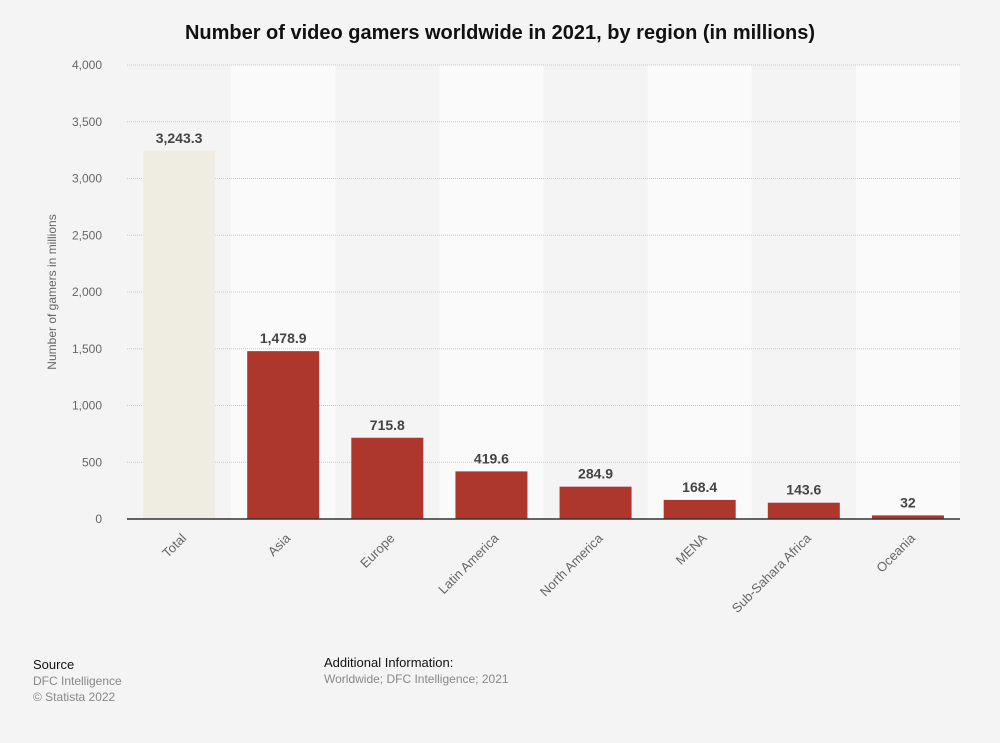 The height and width of the screenshot is (743, 1000). Describe the element at coordinates (87, 349) in the screenshot. I see `y-tick-label: 1,500` at that location.